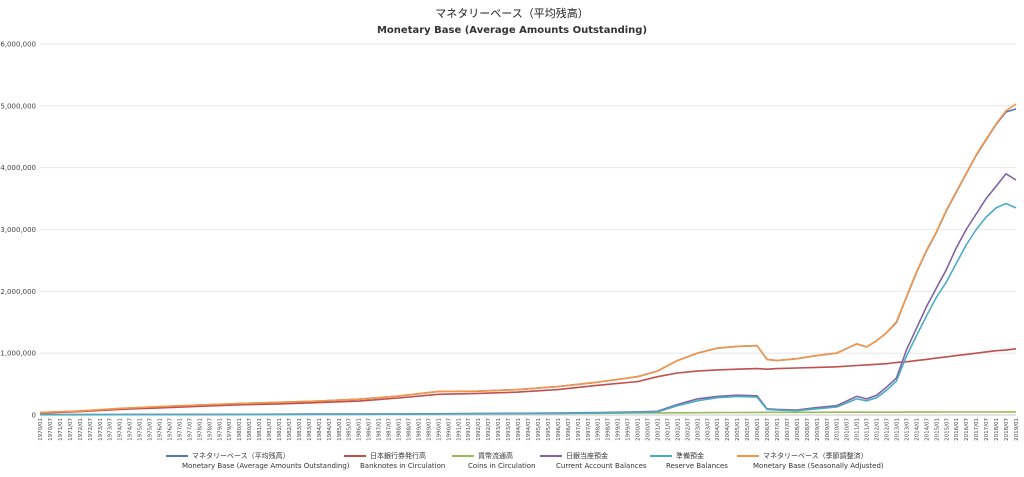 The width and height of the screenshot is (1024, 477). What do you see at coordinates (41, 429) in the screenshot?
I see `x-tick-label: 1970/01` at bounding box center [41, 429].